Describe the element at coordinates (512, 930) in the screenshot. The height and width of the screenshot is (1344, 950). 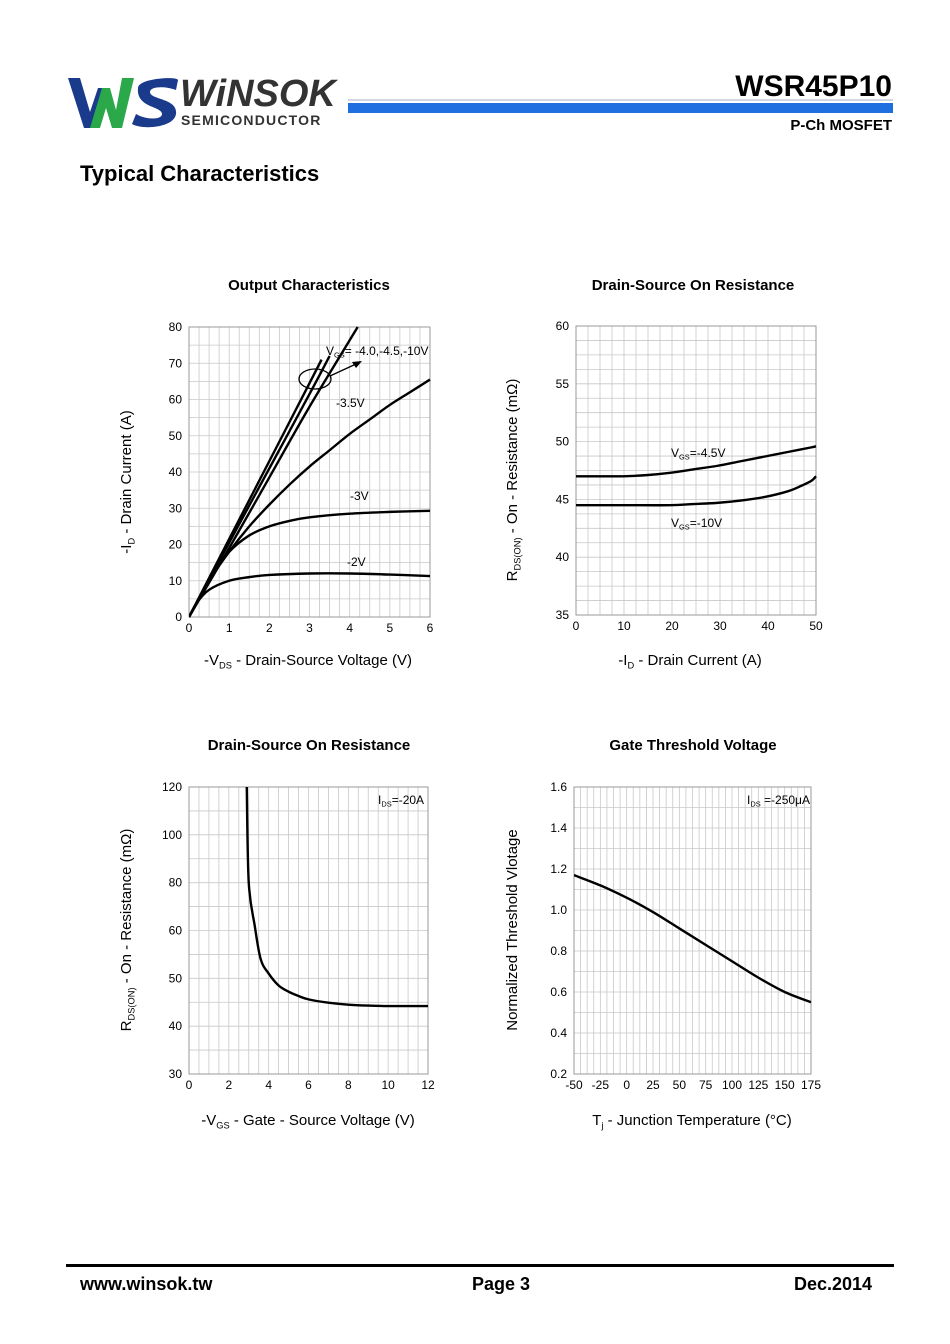
I see `y-axis-label: Normalized Threshold Vlotage` at that location.